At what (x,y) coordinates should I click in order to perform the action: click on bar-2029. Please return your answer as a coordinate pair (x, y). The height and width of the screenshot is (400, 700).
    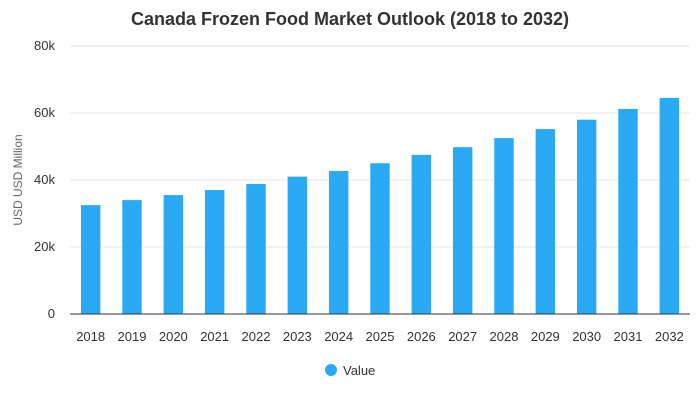
    Looking at the image, I should click on (545, 221).